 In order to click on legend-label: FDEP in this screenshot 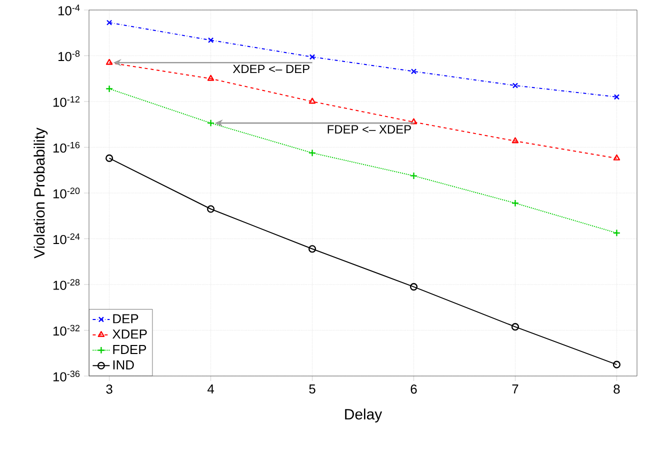, I will do `click(129, 349)`.